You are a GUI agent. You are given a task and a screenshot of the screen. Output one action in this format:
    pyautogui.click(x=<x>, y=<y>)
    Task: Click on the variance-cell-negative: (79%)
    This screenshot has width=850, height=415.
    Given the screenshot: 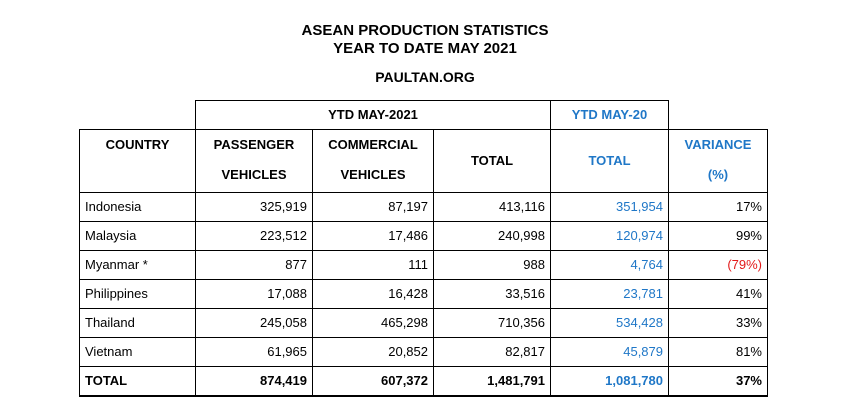 What is the action you would take?
    pyautogui.click(x=718, y=264)
    